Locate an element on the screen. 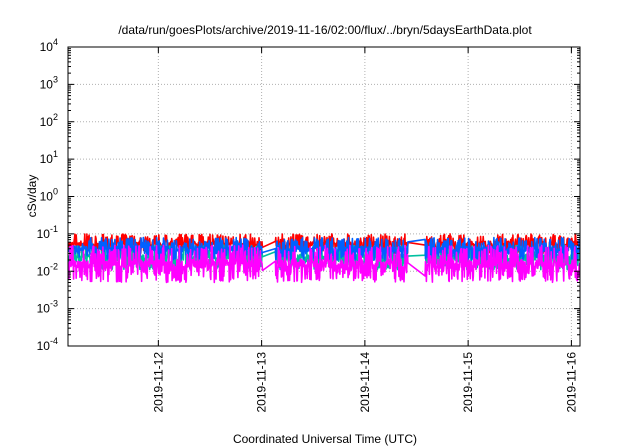 The image size is (640, 448). y-tick-label: 10⁴ is located at coordinates (49, 45).